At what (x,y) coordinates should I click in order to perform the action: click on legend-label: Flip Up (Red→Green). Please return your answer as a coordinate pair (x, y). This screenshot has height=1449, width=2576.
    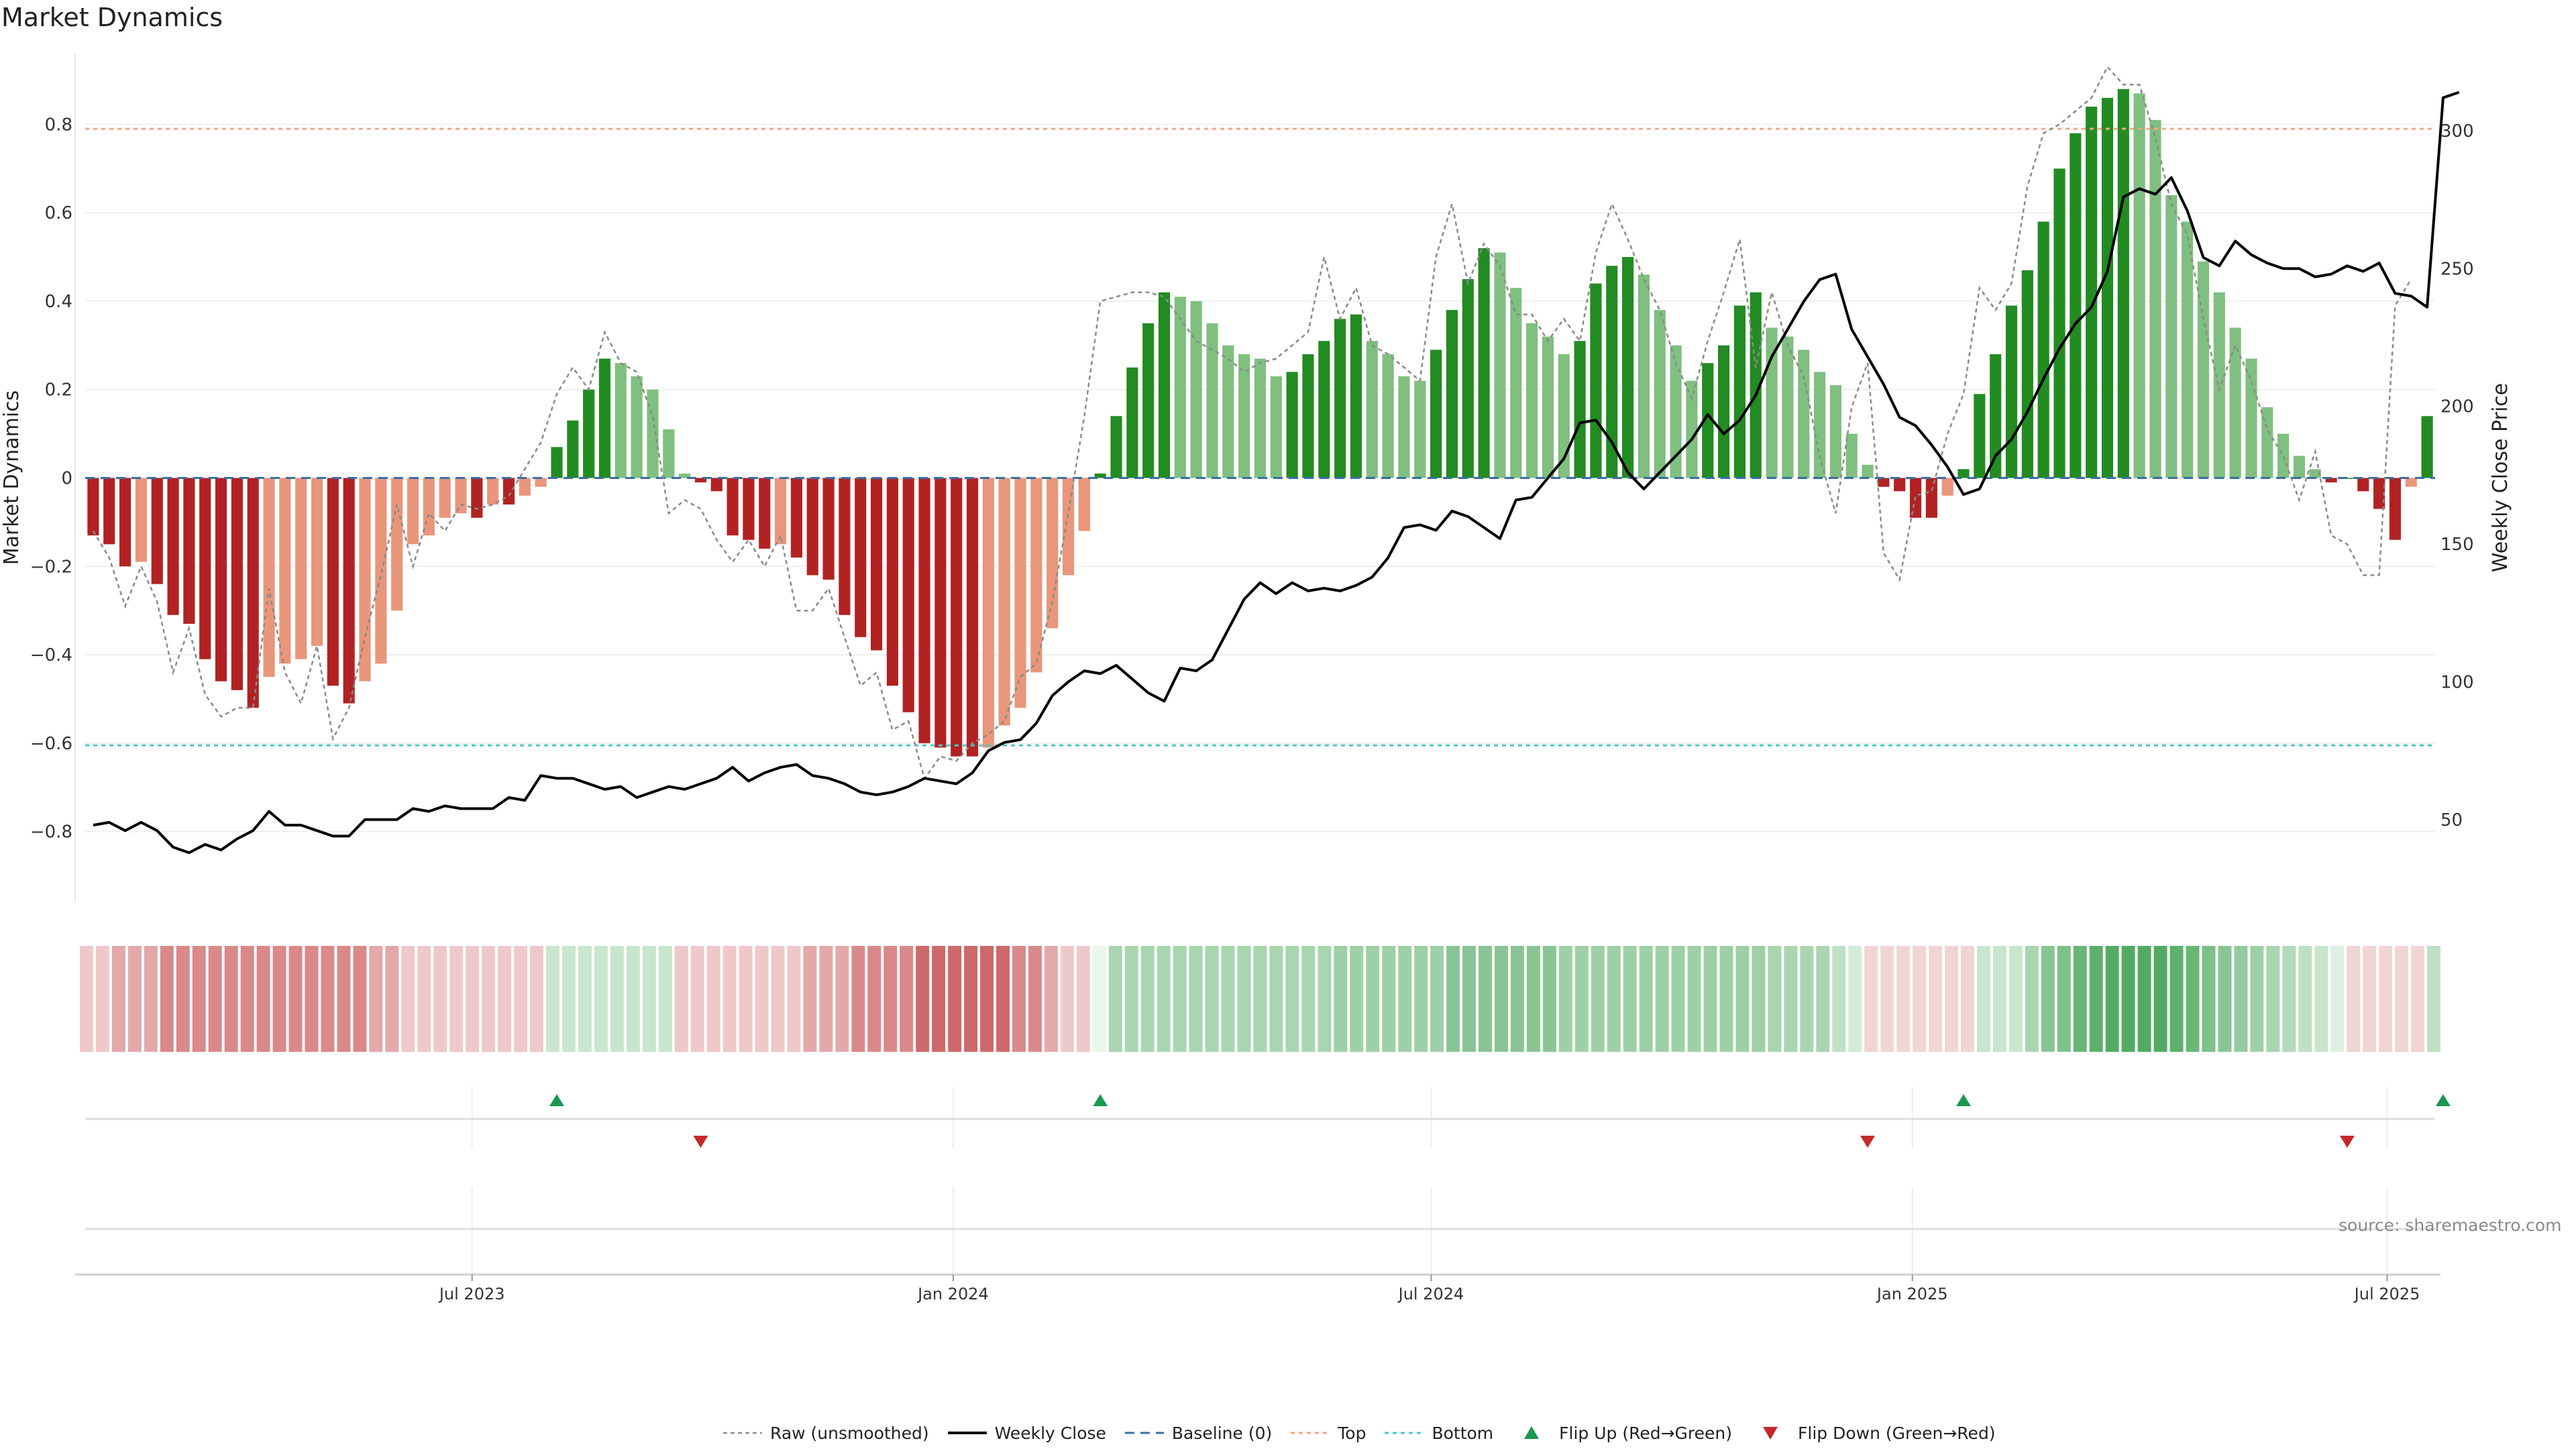
    Looking at the image, I should click on (1646, 1433).